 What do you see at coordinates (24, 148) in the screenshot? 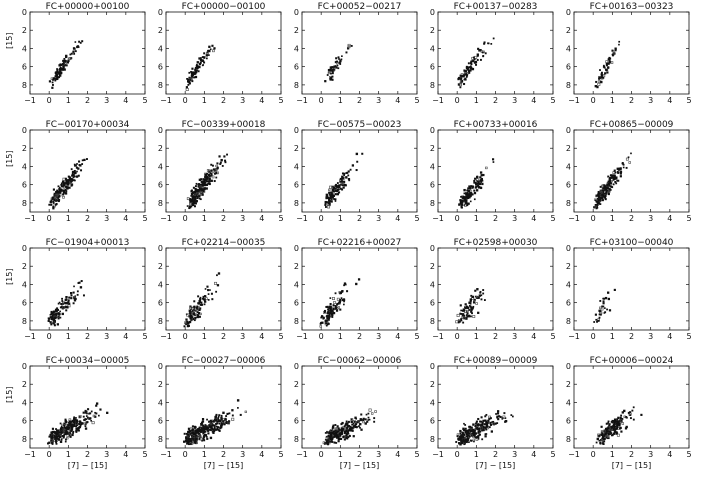
I see `y-tick-label: 2` at bounding box center [24, 148].